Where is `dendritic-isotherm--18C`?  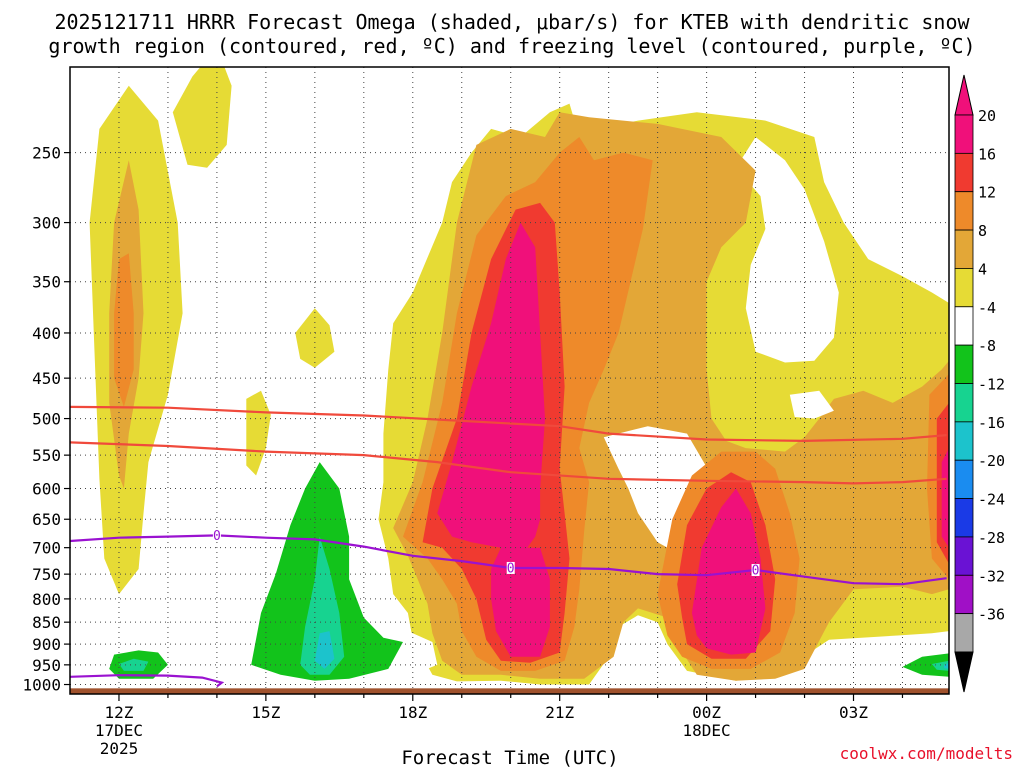 dendritic-isotherm--18C is located at coordinates (508, 463).